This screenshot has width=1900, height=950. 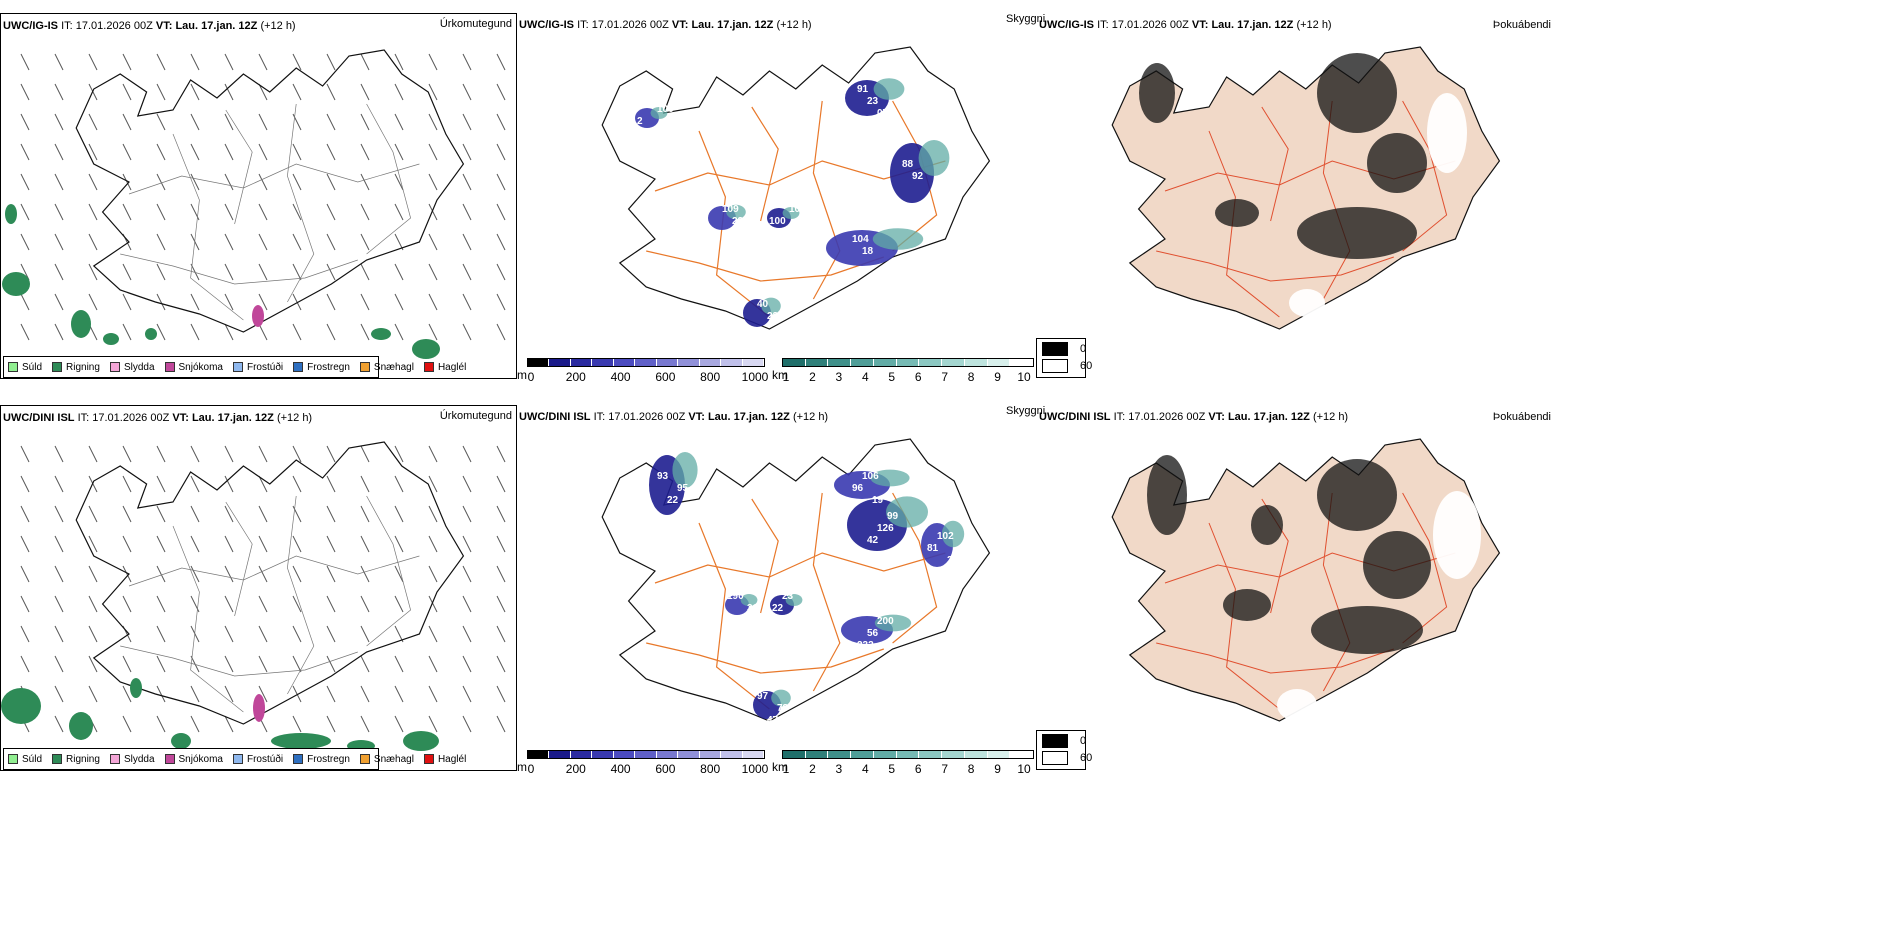 What do you see at coordinates (1067, 366) in the screenshot?
I see `fog-key-row: 60` at bounding box center [1067, 366].